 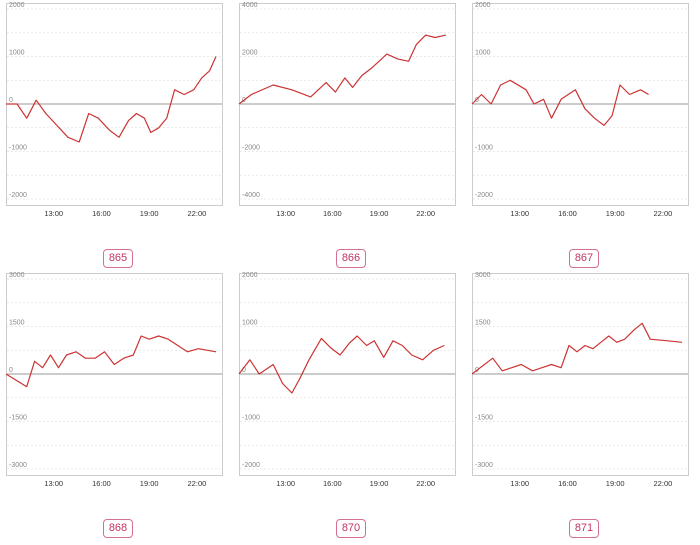 What do you see at coordinates (584, 258) in the screenshot?
I see `chart-id-badge: 867` at bounding box center [584, 258].